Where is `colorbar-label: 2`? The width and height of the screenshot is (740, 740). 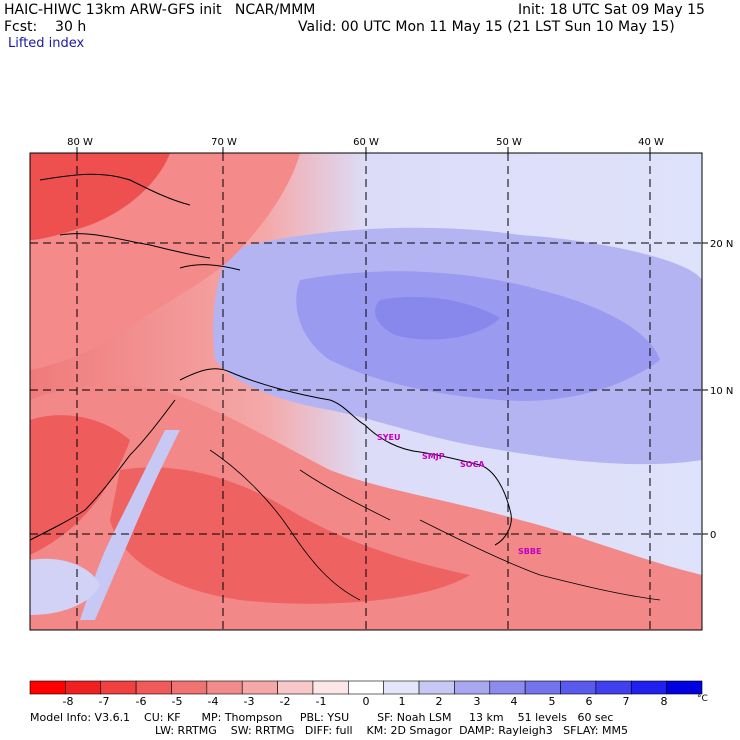 colorbar-label: 2 is located at coordinates (439, 701).